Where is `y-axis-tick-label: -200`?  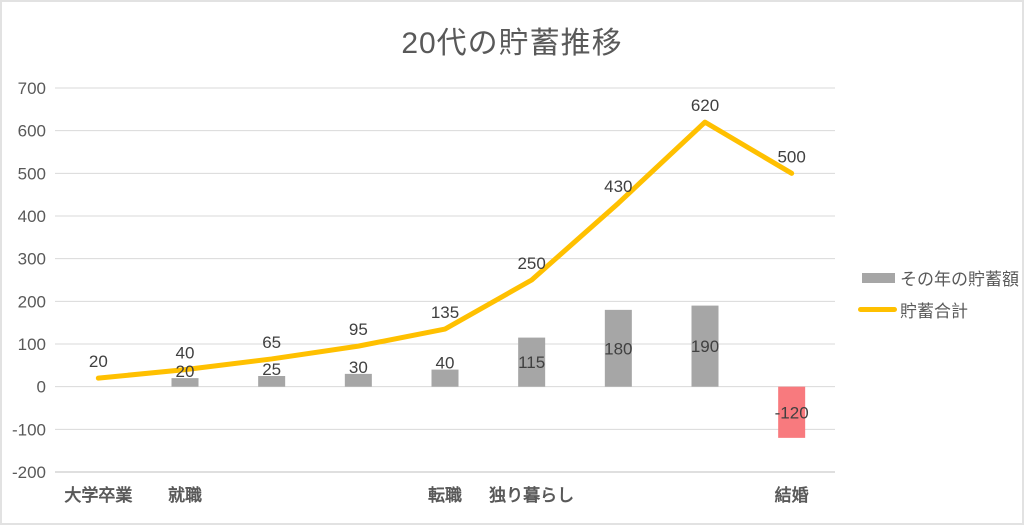 y-axis-tick-label: -200 is located at coordinates (29, 472).